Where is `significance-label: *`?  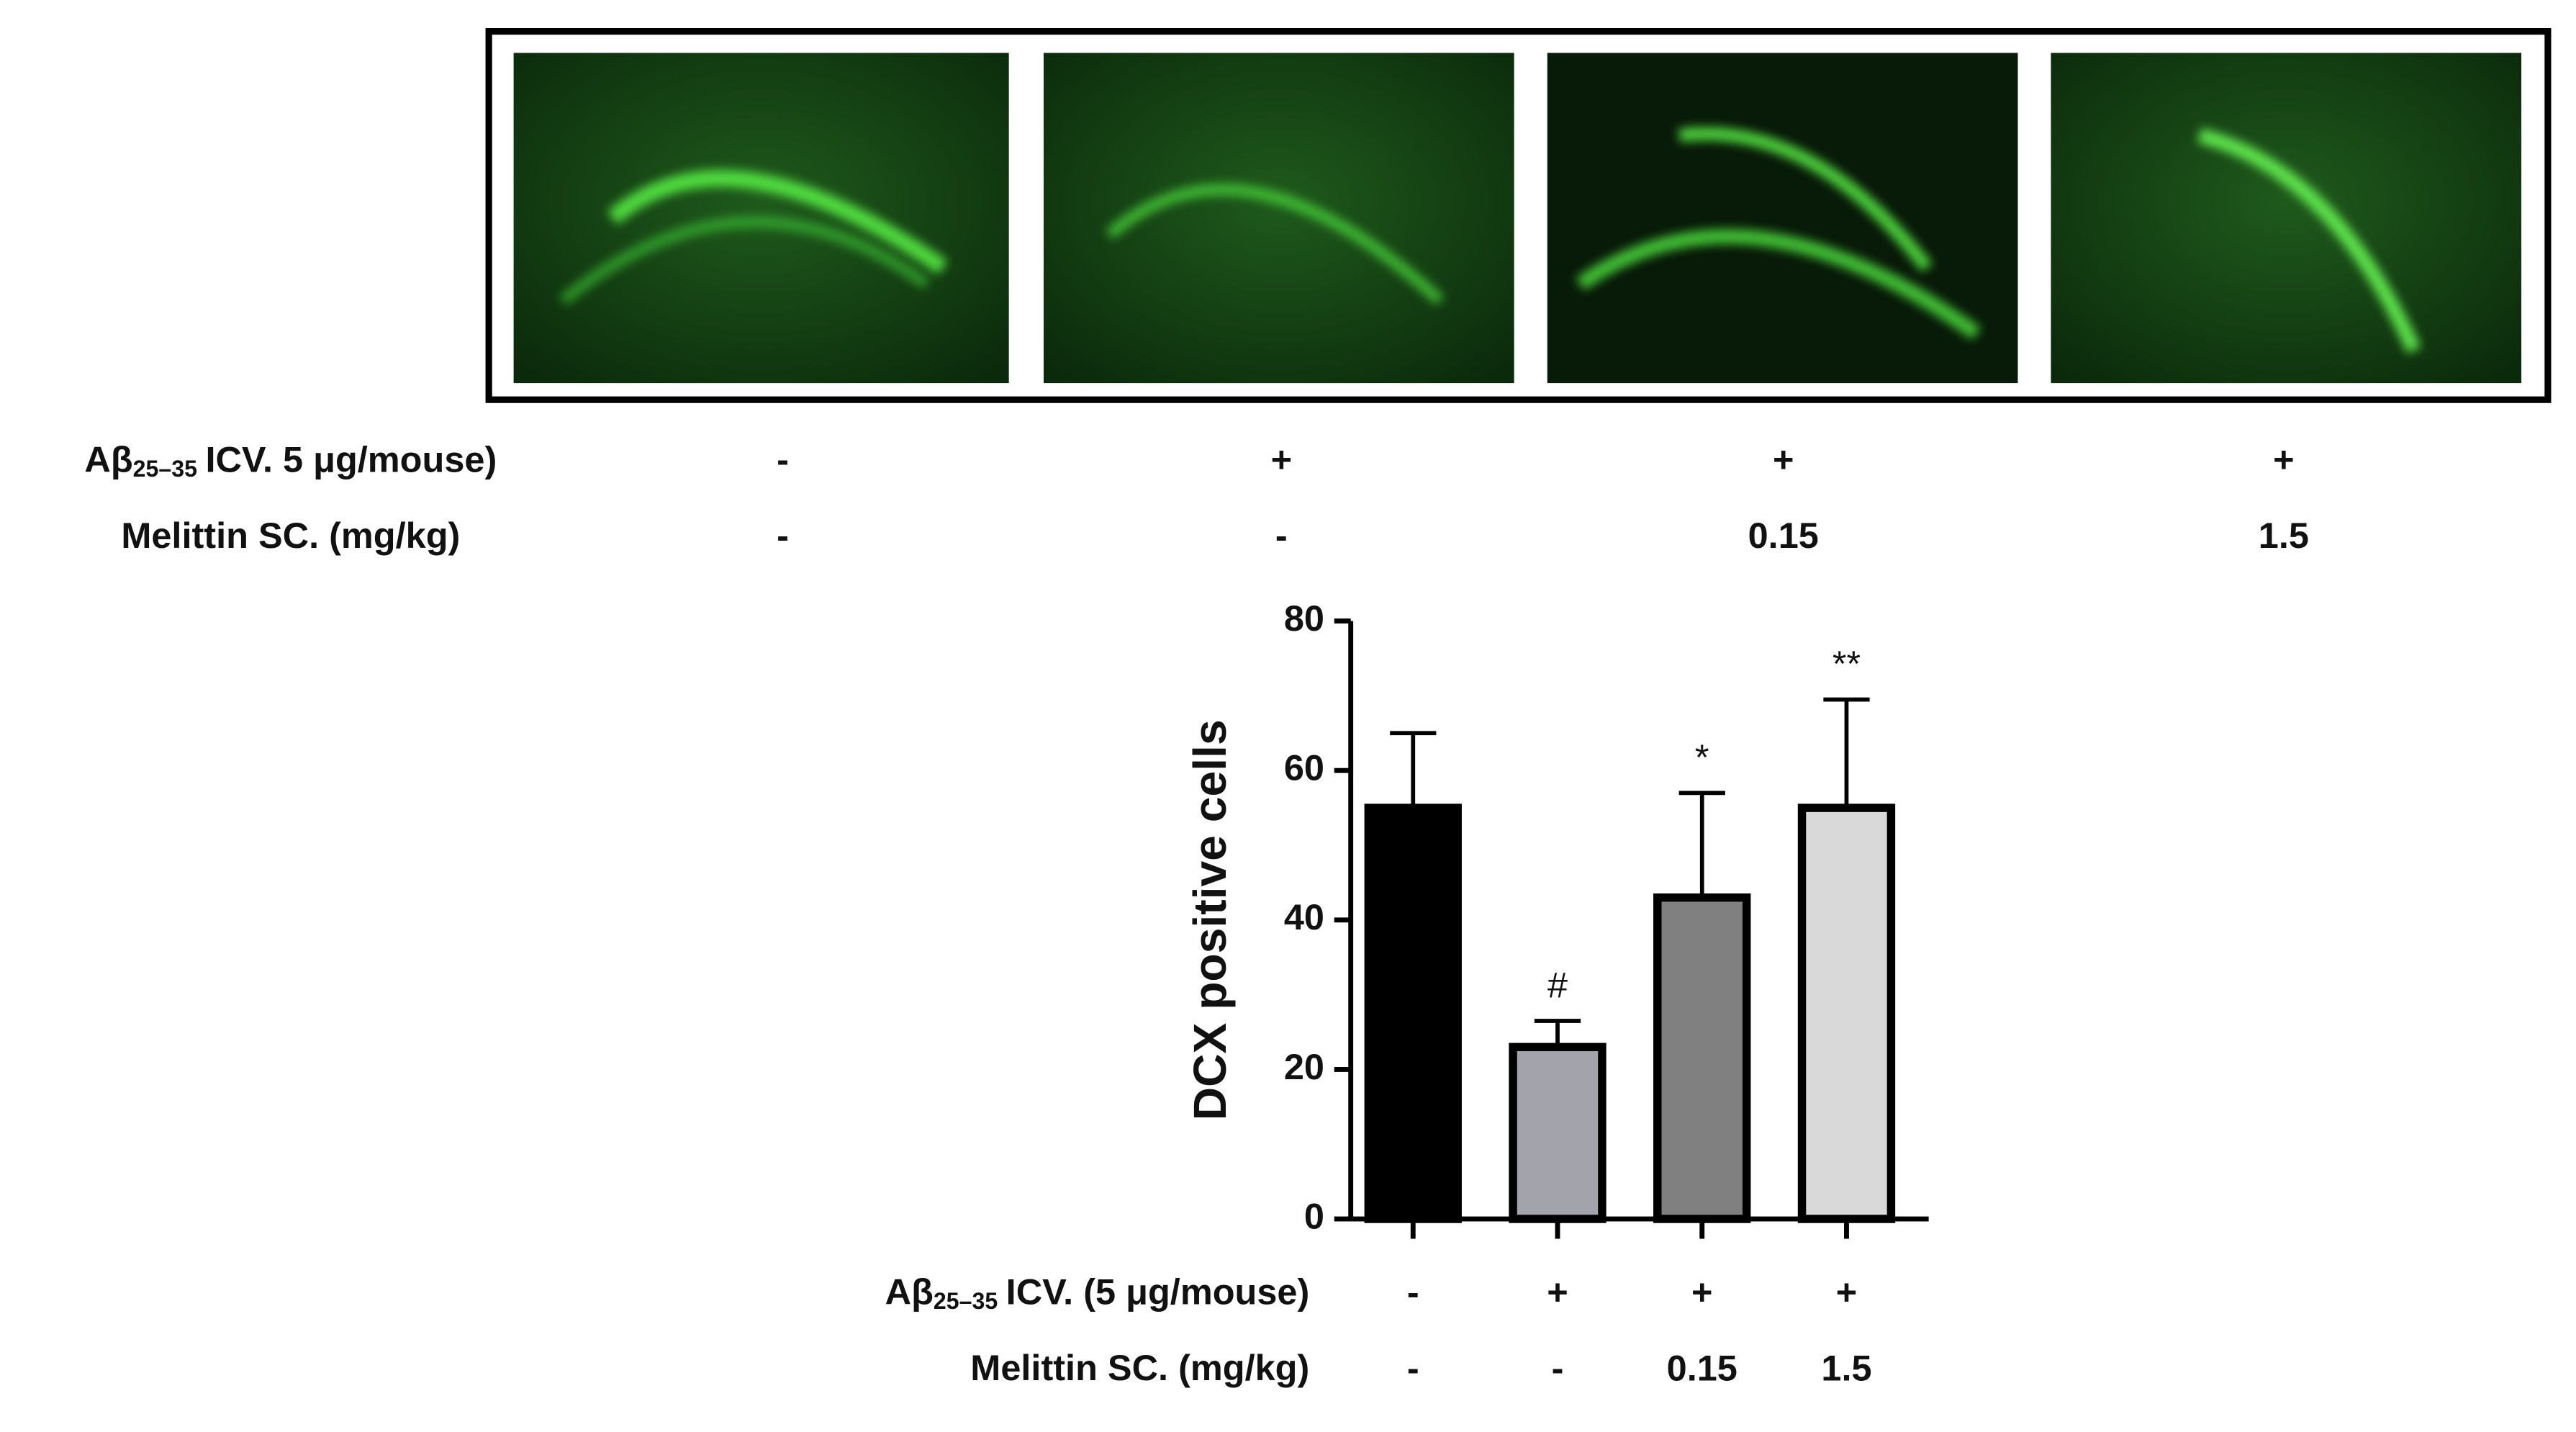
significance-label: * is located at coordinates (1702, 757).